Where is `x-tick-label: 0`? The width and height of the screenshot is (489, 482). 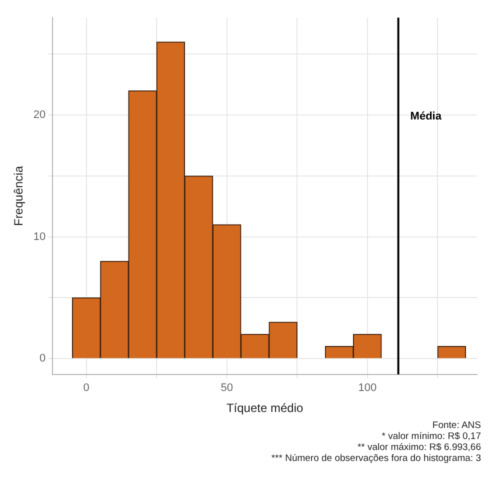 x-tick-label: 0 is located at coordinates (86, 388).